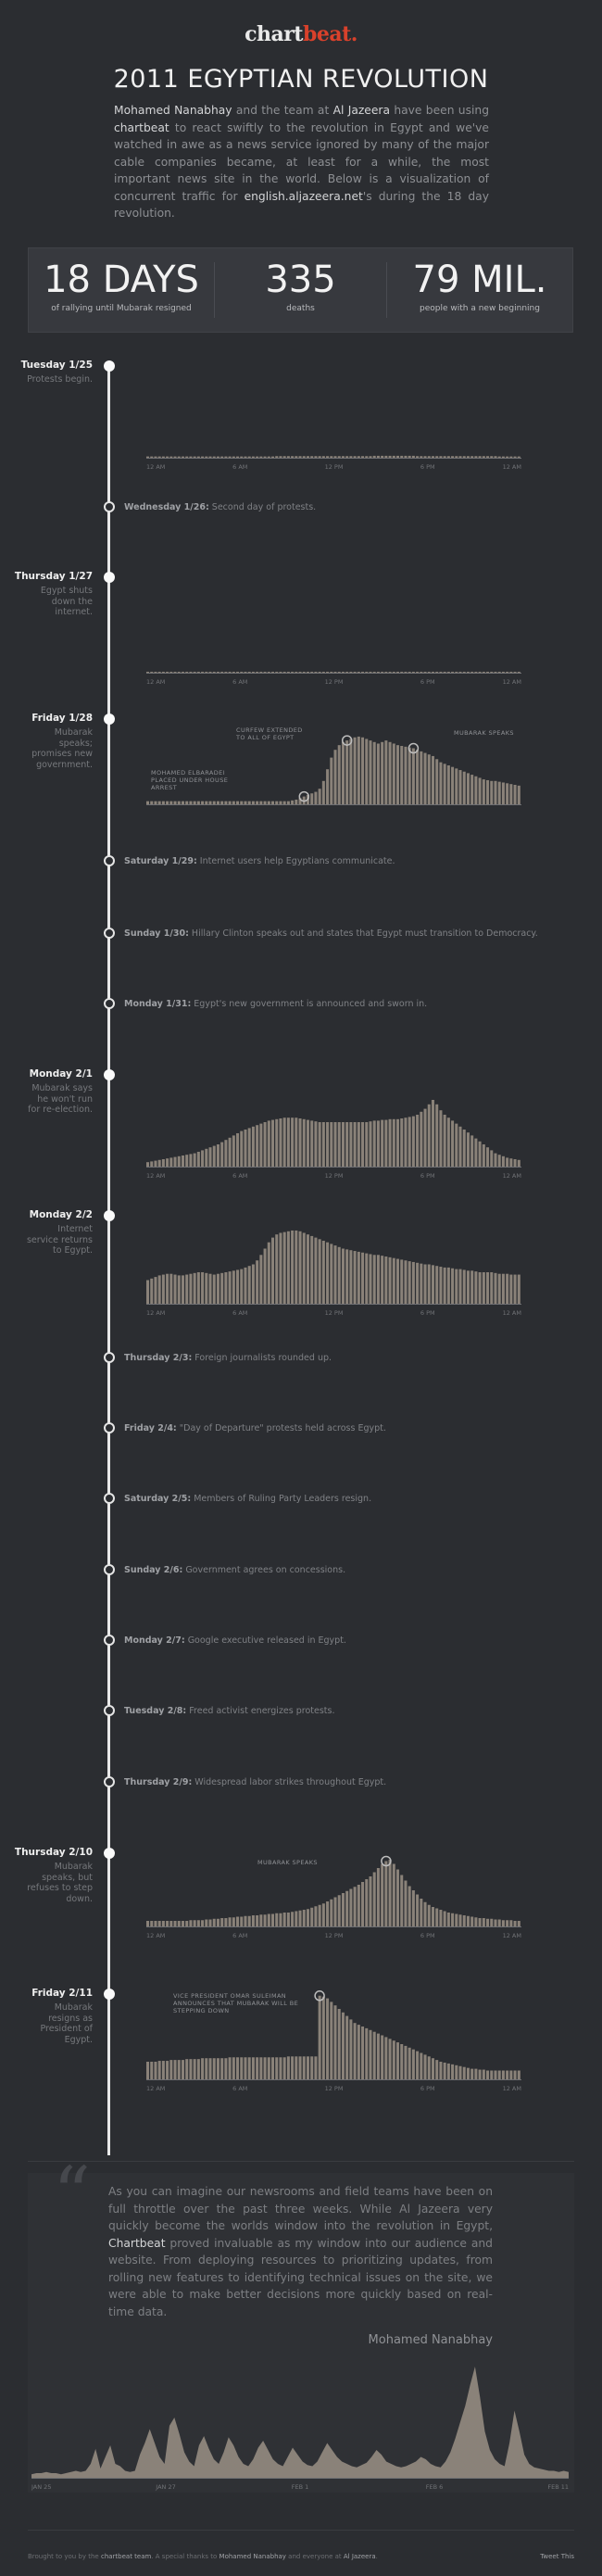 This screenshot has width=602, height=2576. Describe the element at coordinates (141, 127) in the screenshot. I see `intro-tool-link: chartbeat` at that location.